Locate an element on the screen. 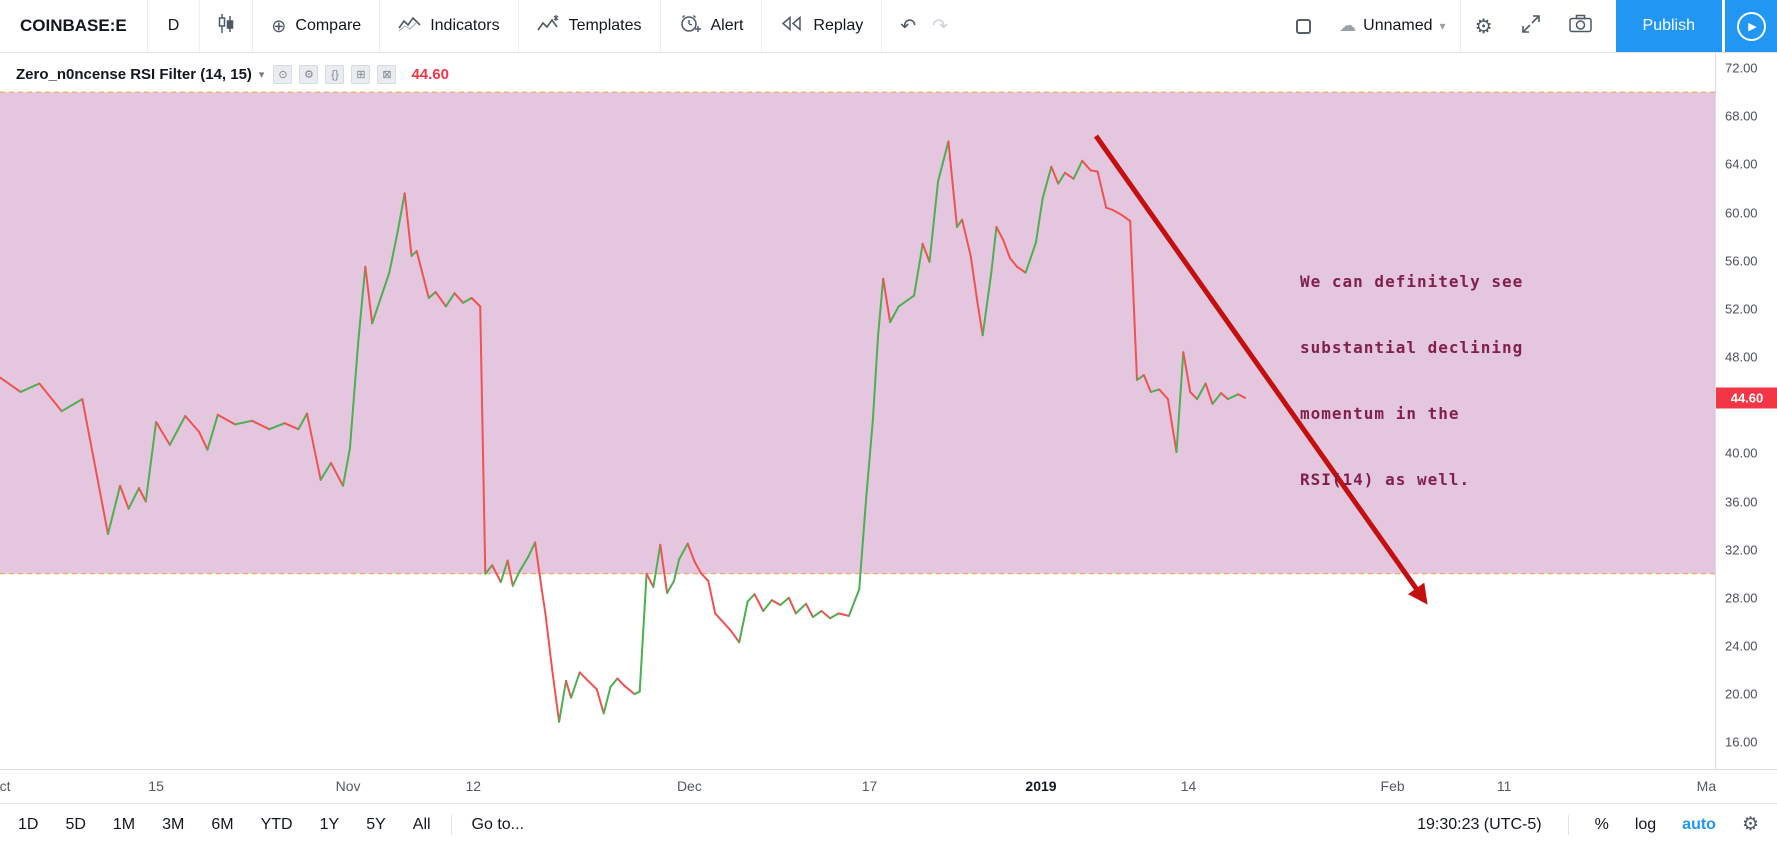 This screenshot has width=1777, height=845. indicator-hide-button: ⊙ is located at coordinates (283, 74).